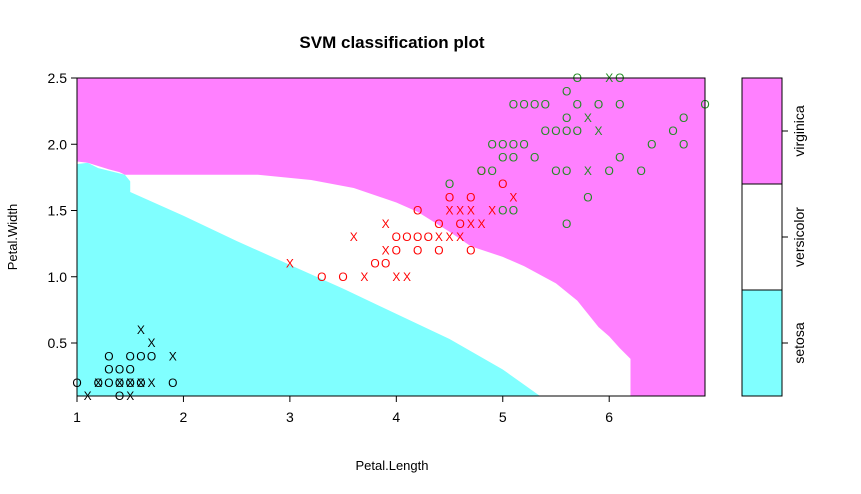 The image size is (861, 494). I want to click on chart-title: SVM classification plot, so click(391, 42).